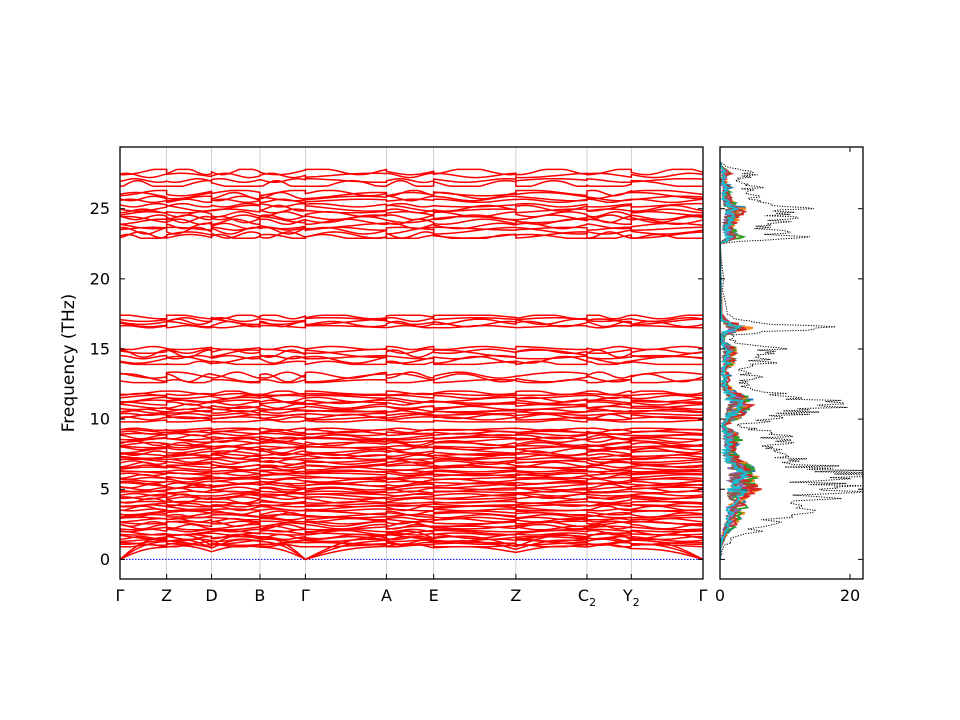 The width and height of the screenshot is (960, 720). I want to click on dos-curves, so click(791, 360).